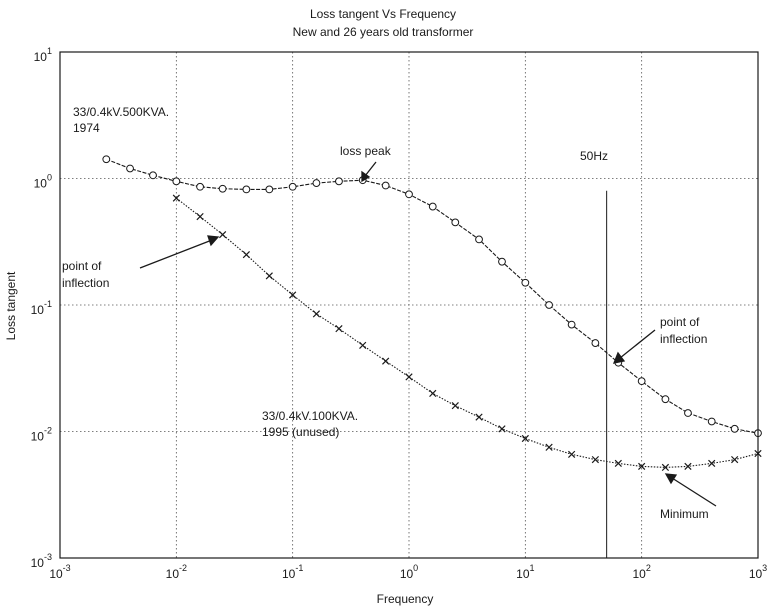 The width and height of the screenshot is (767, 608). I want to click on y-tick-label: 10⁰, so click(43, 182).